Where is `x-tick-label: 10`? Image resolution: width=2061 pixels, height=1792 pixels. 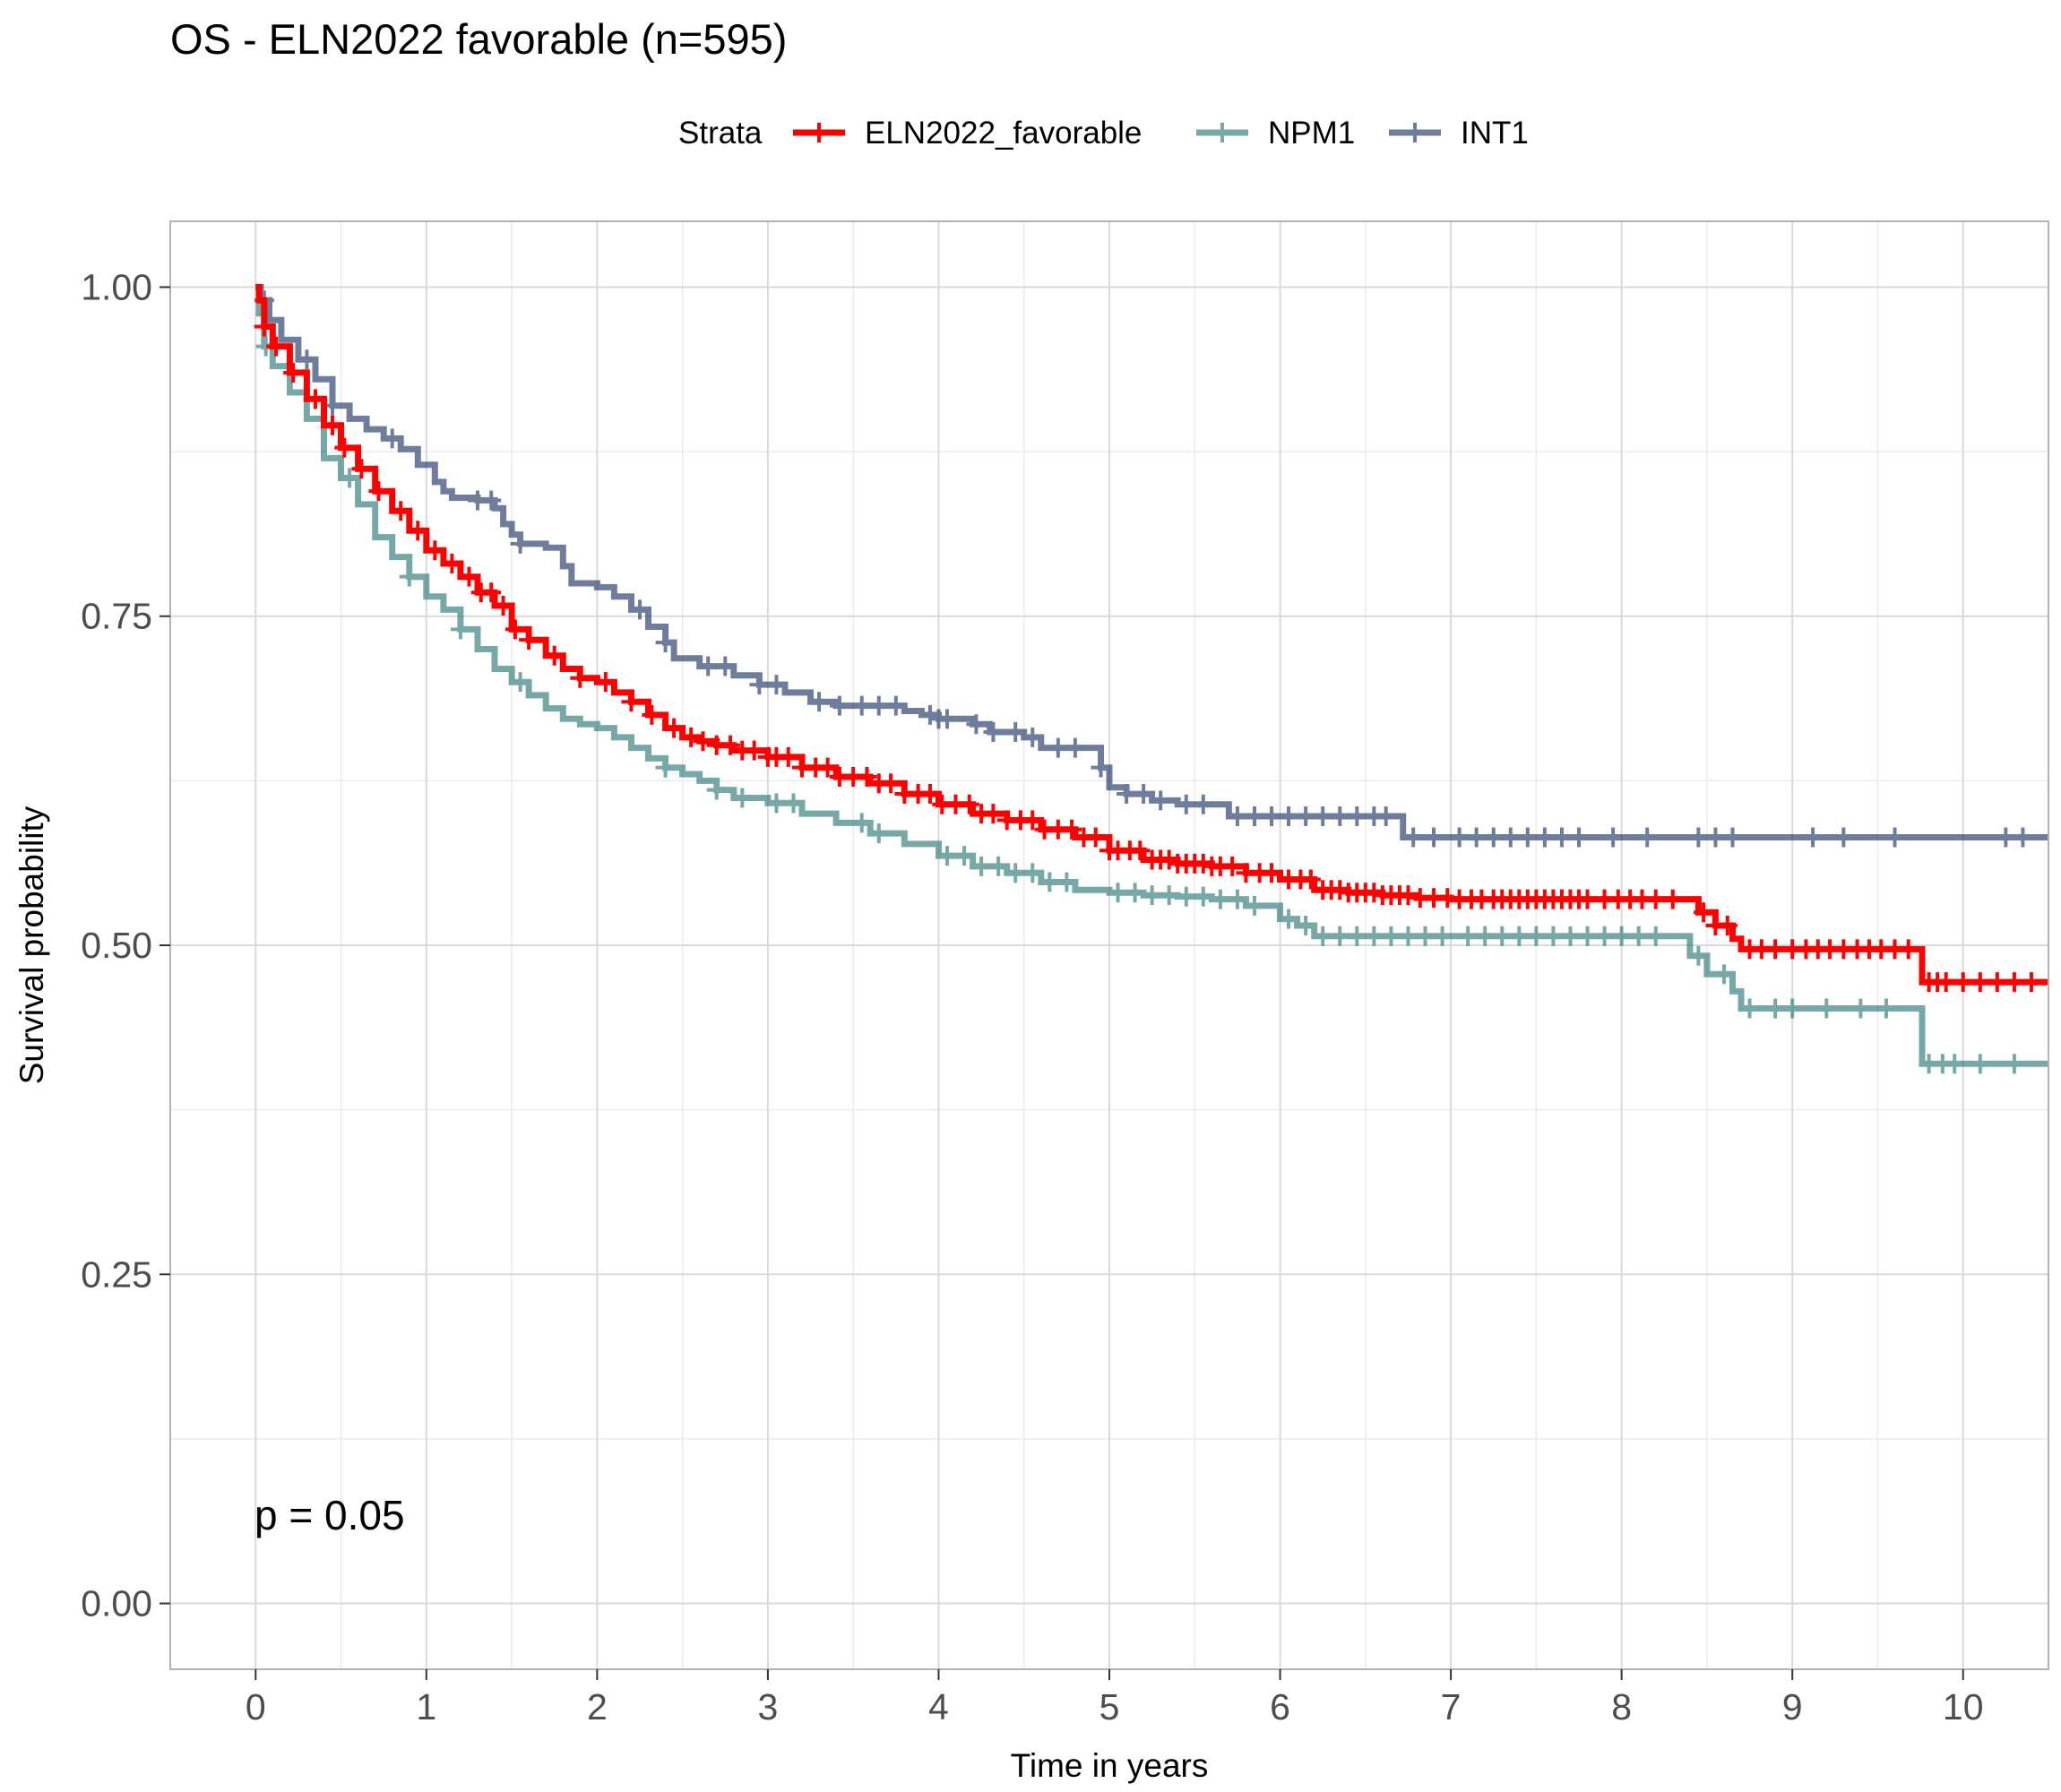
x-tick-label: 10 is located at coordinates (1963, 1706).